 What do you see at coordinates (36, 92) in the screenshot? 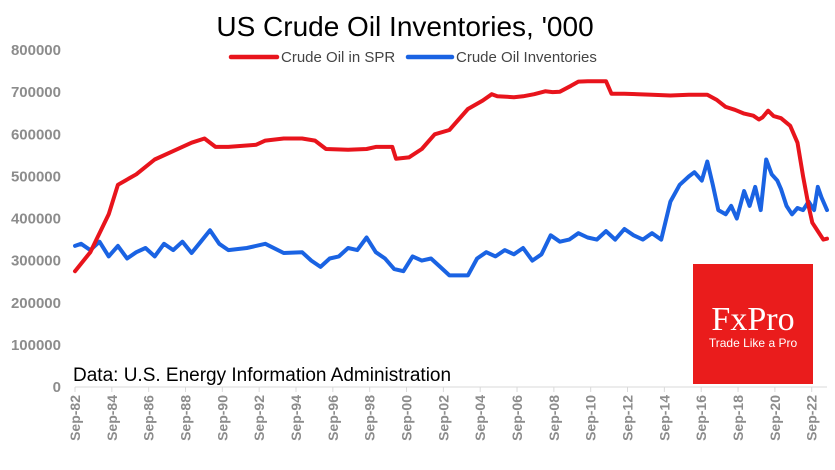
I see `y-tick-label: 700000` at bounding box center [36, 92].